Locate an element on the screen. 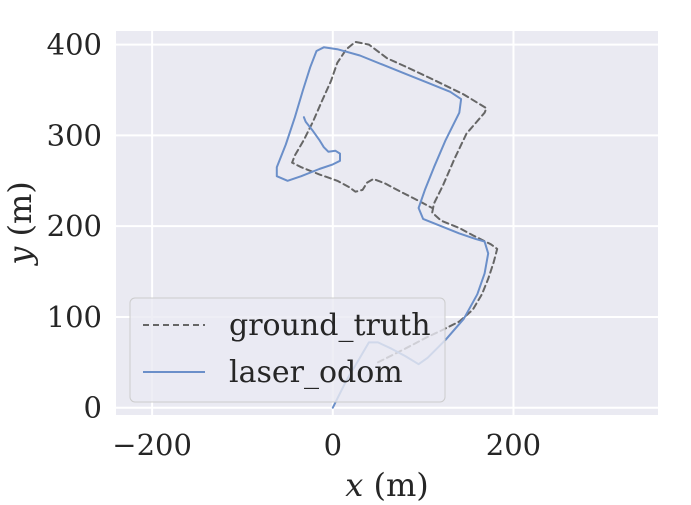 The image size is (691, 505). x-tick-label: −200 is located at coordinates (152, 445).